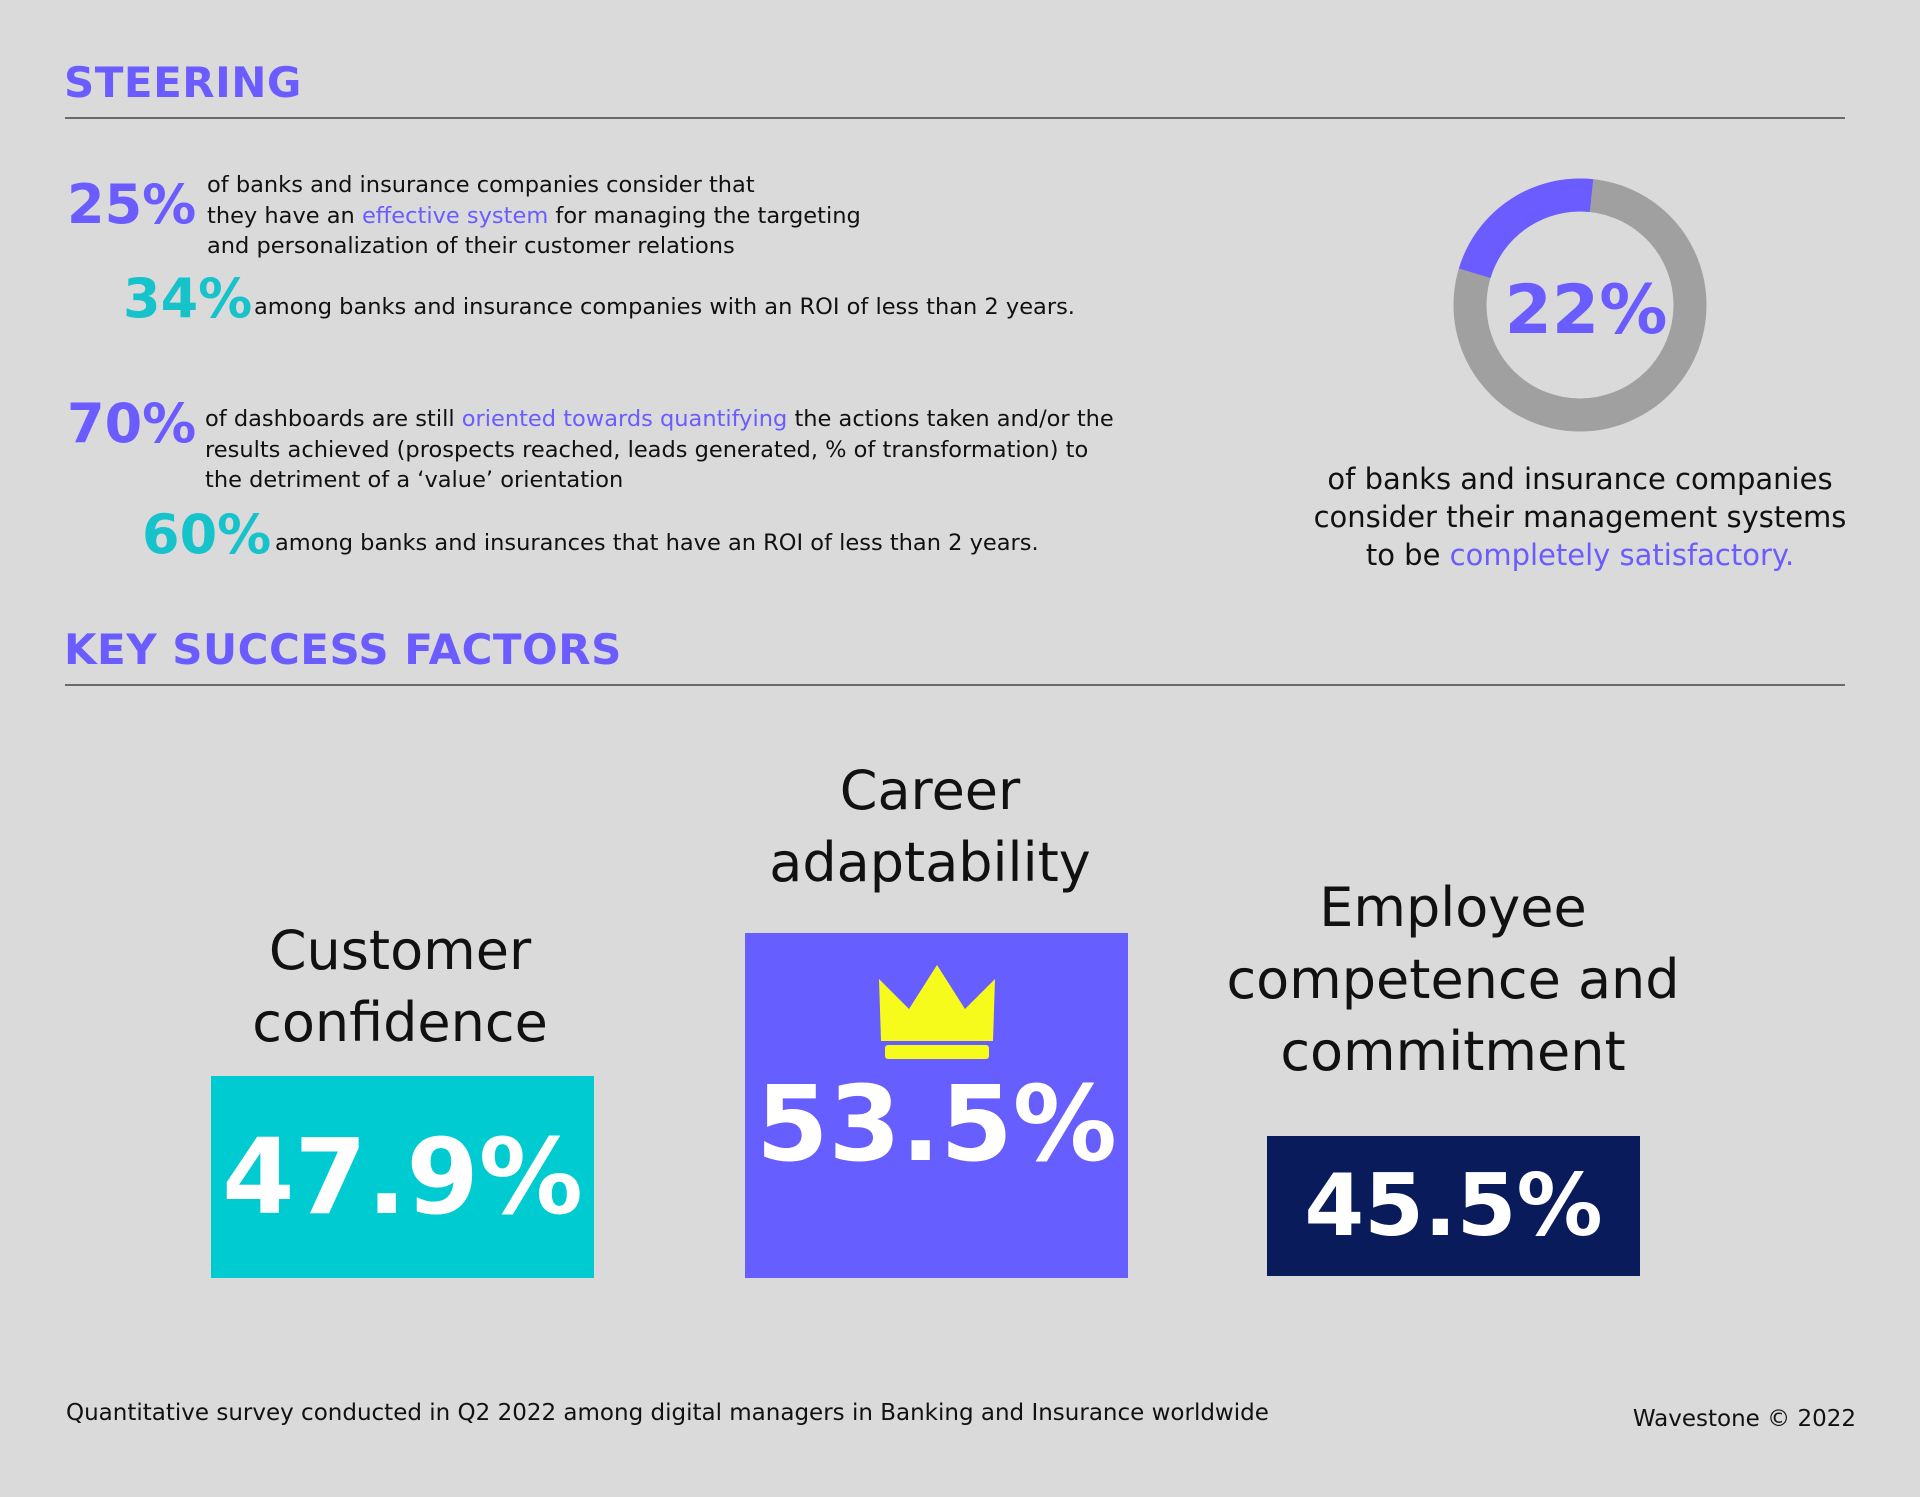 This screenshot has height=1497, width=1920. Describe the element at coordinates (1407, 555) in the screenshot. I see `donut-caption-line3-pre: to be` at that location.